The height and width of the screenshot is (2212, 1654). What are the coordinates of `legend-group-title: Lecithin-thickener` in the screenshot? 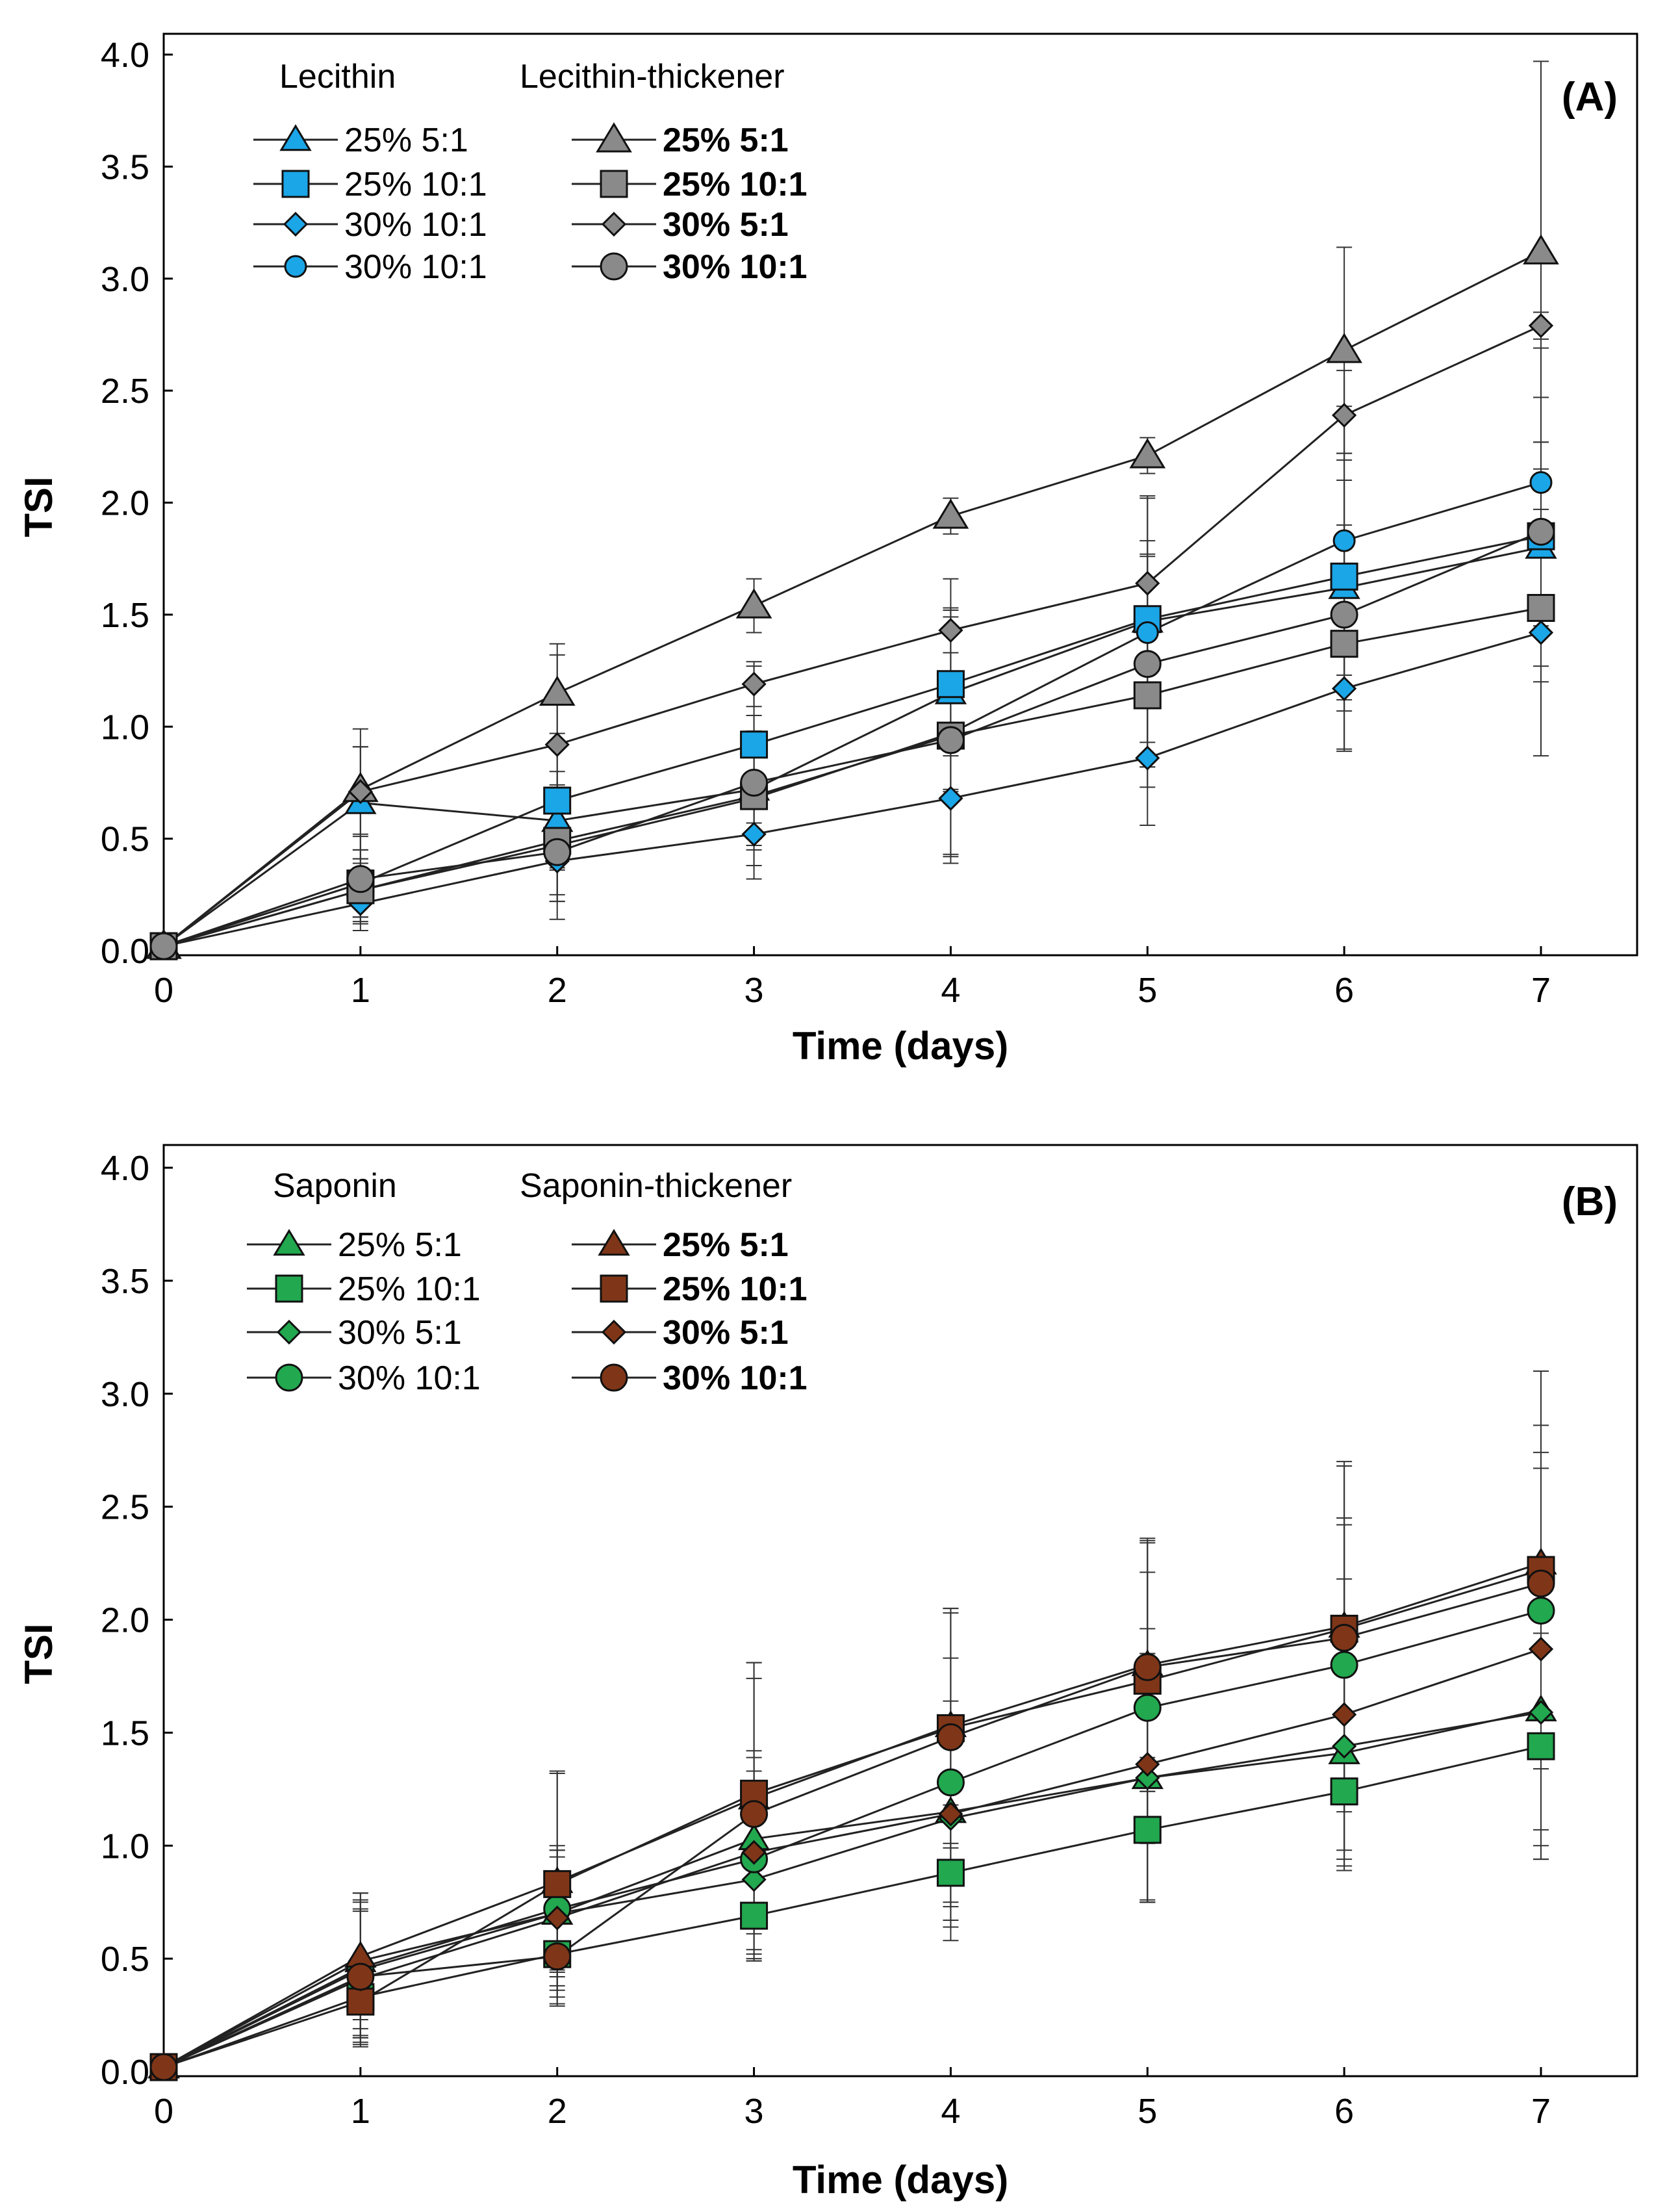 It's located at (652, 77).